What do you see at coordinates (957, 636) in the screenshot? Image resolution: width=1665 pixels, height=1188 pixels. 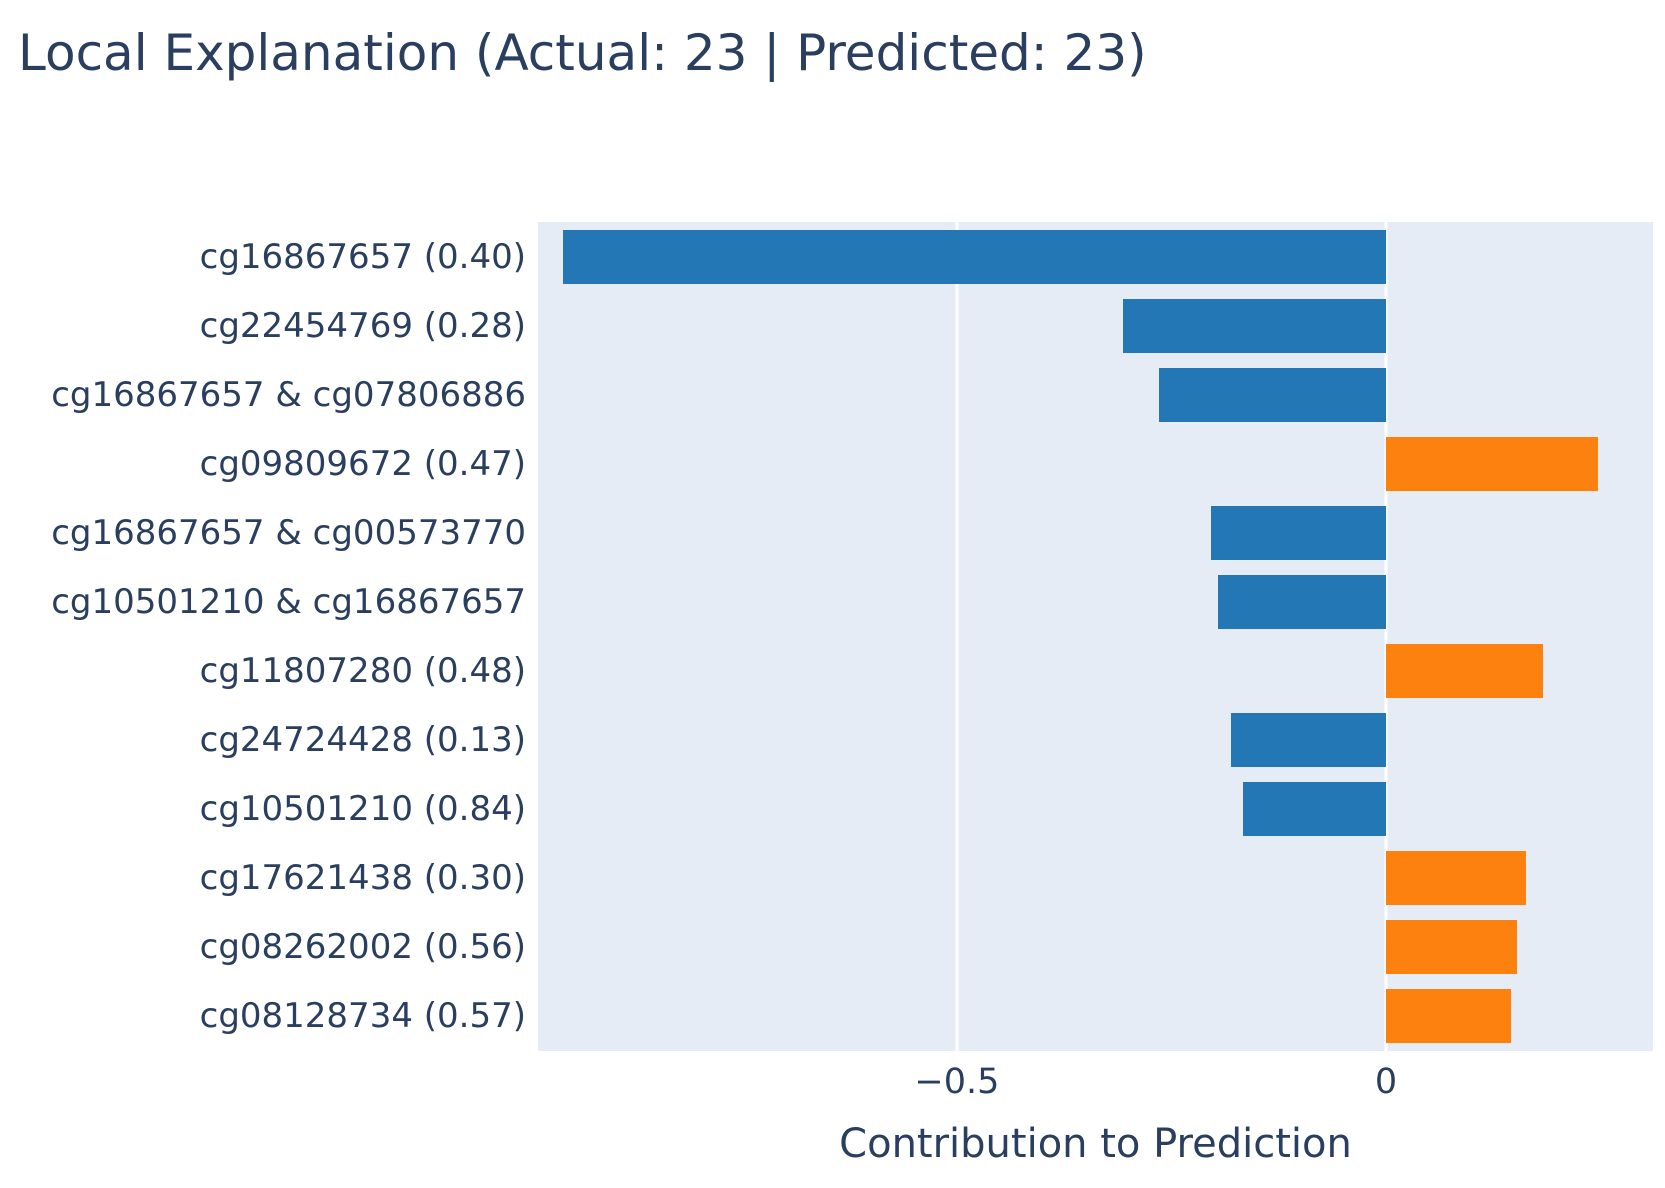 I see `gridline` at bounding box center [957, 636].